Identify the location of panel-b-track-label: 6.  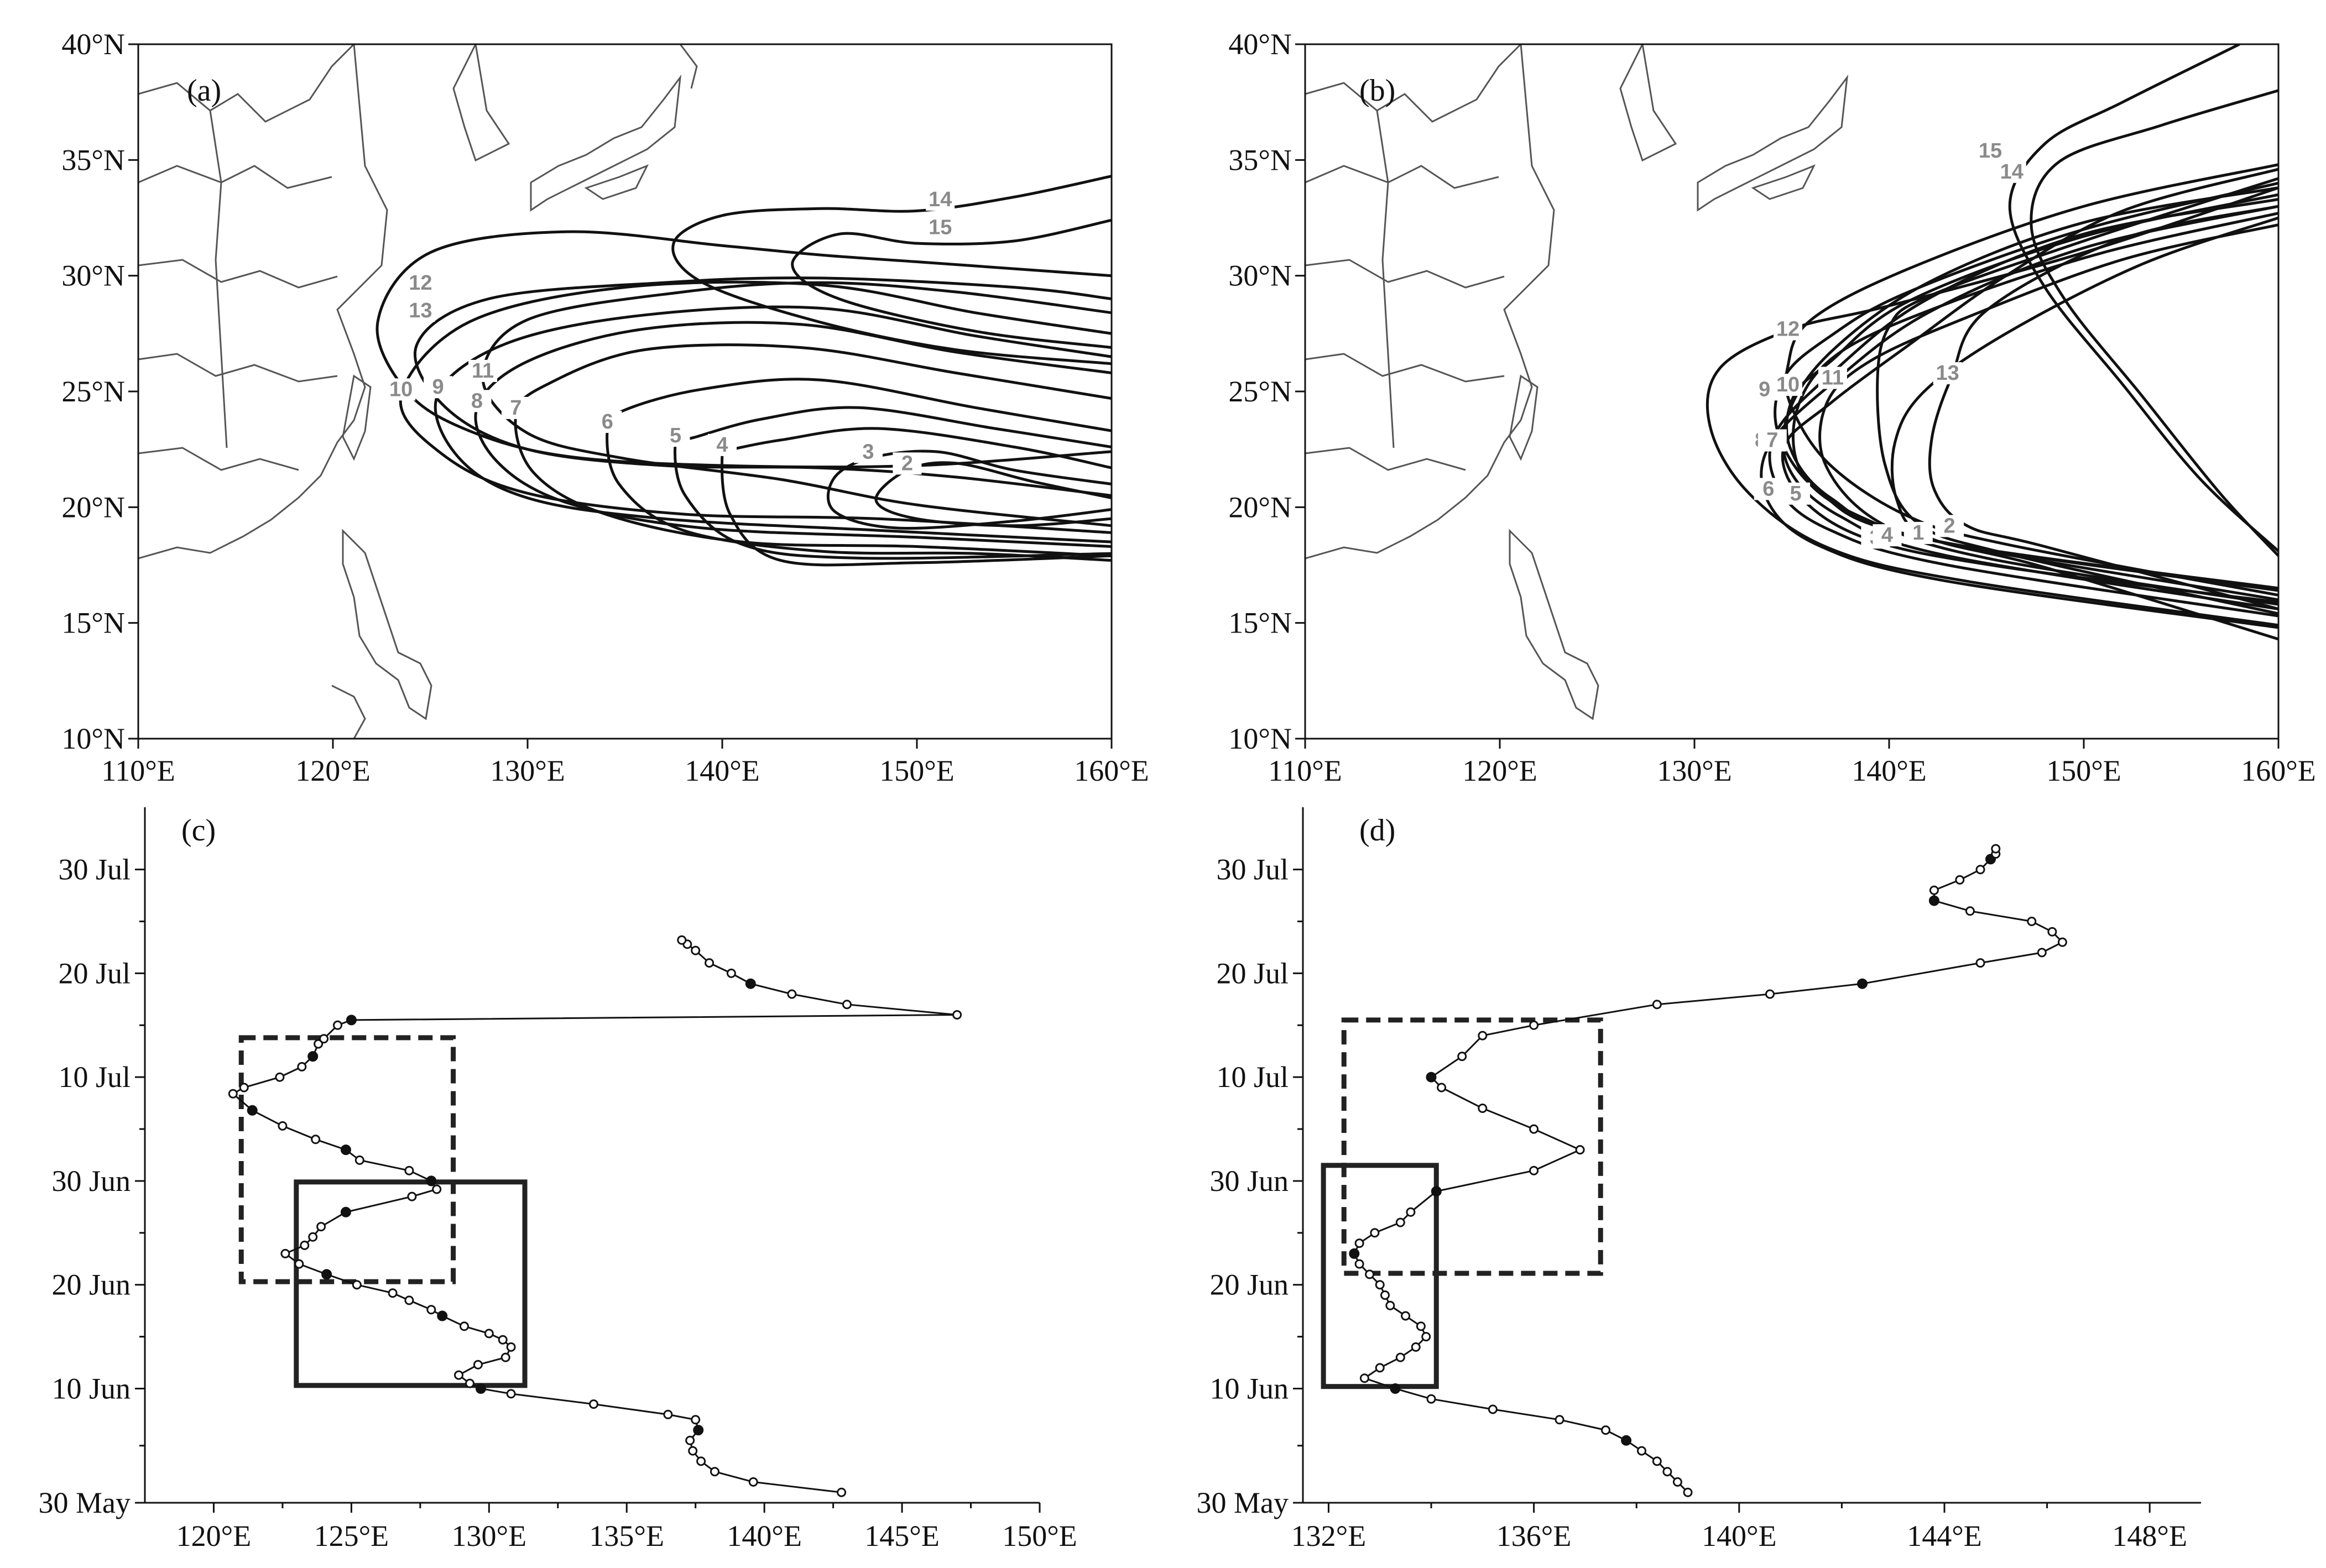
(1768, 488).